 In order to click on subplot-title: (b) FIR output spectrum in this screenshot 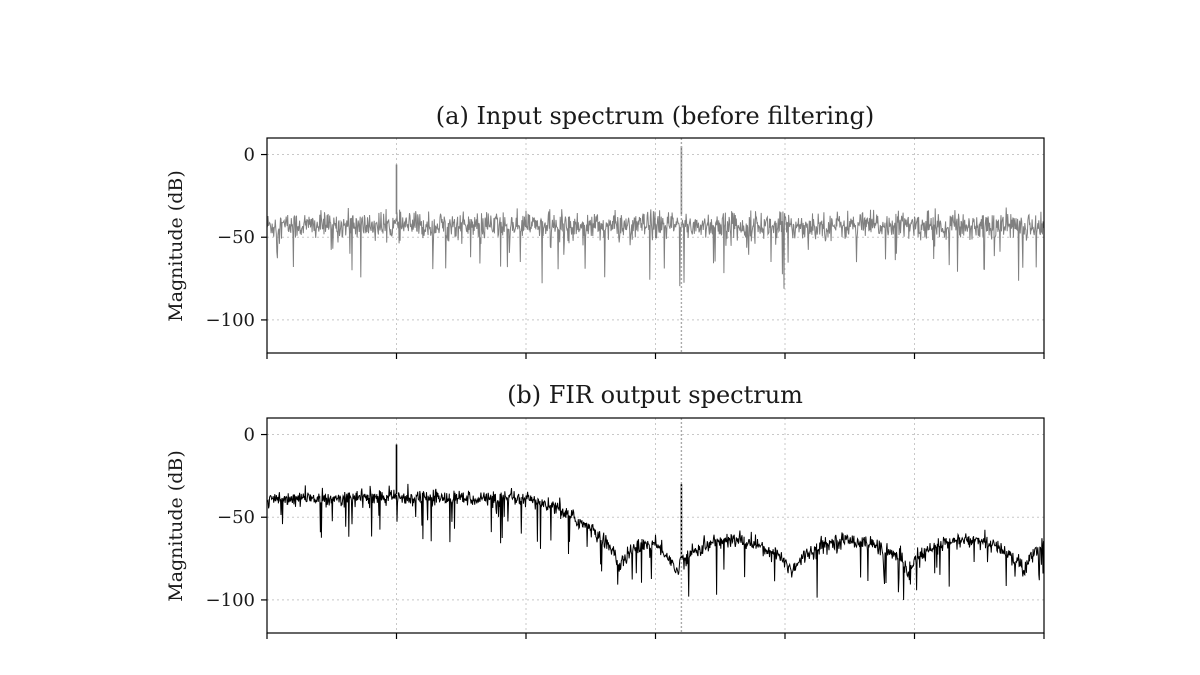, I will do `click(655, 395)`.